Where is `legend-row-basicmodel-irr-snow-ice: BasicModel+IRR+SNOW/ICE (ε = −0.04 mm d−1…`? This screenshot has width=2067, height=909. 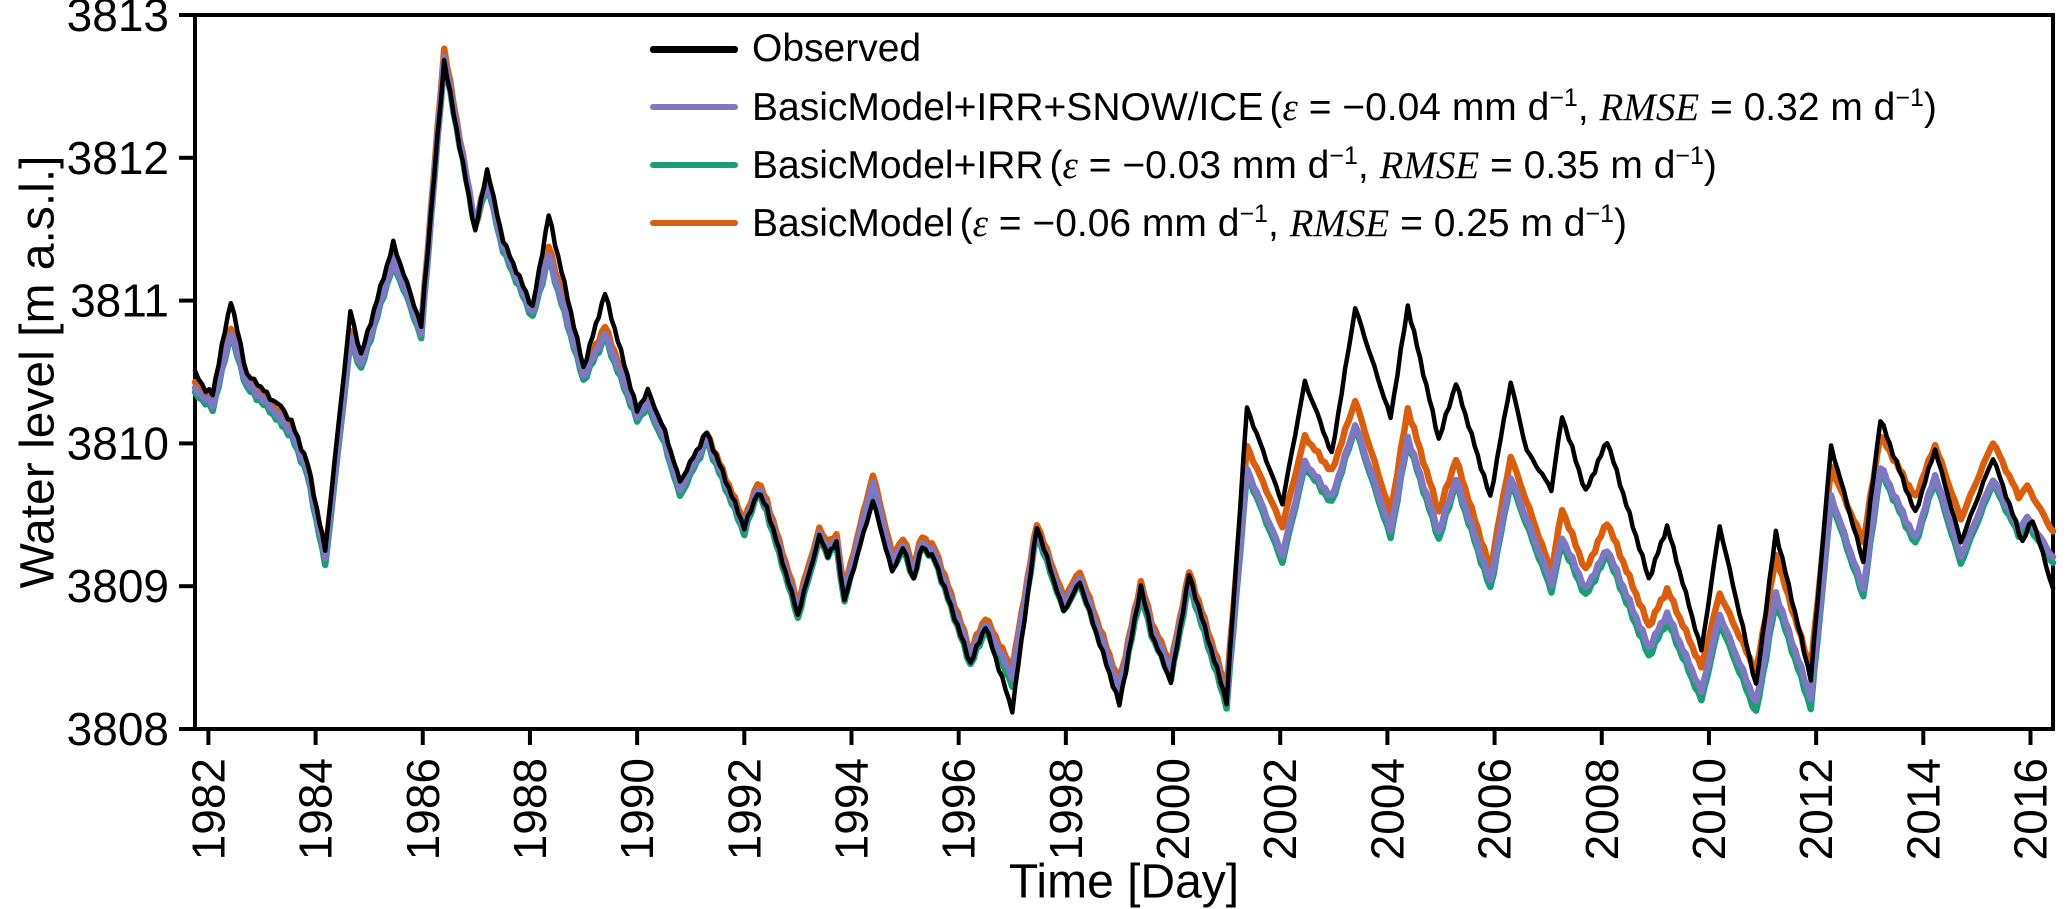
legend-row-basicmodel-irr-snow-ice: BasicModel+IRR+SNOW/ICE (ε = −0.04 mm d−1… is located at coordinates (1293, 107).